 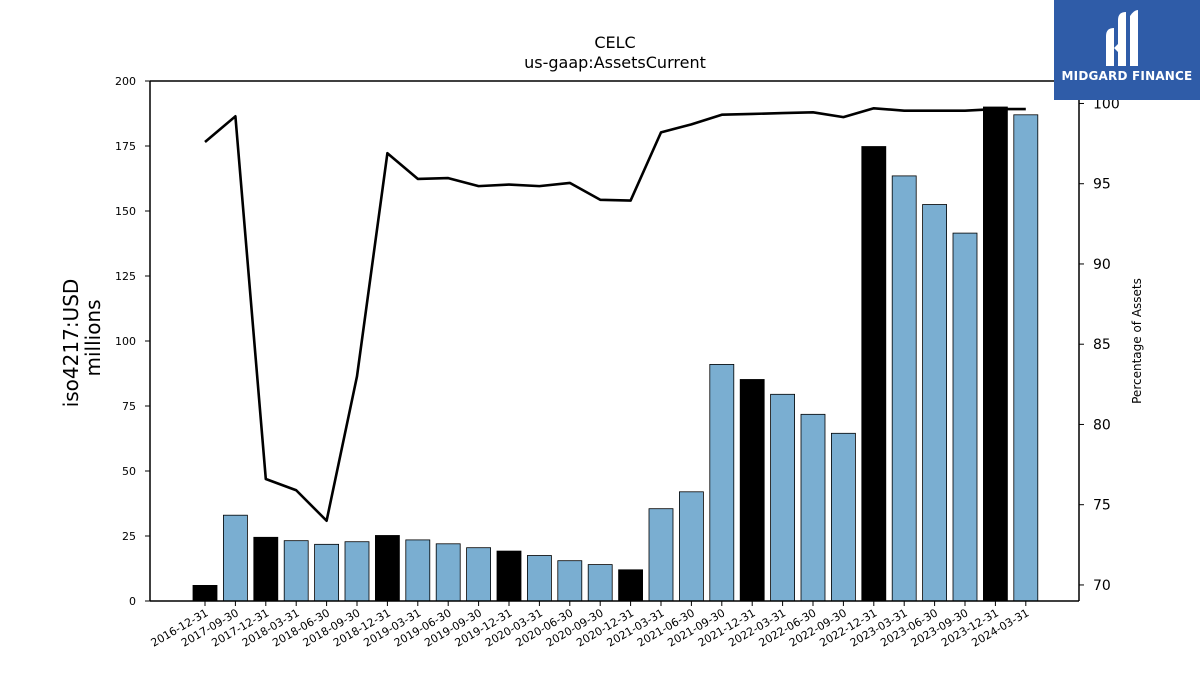 I want to click on y-tick-label: 100, so click(x=125, y=341).